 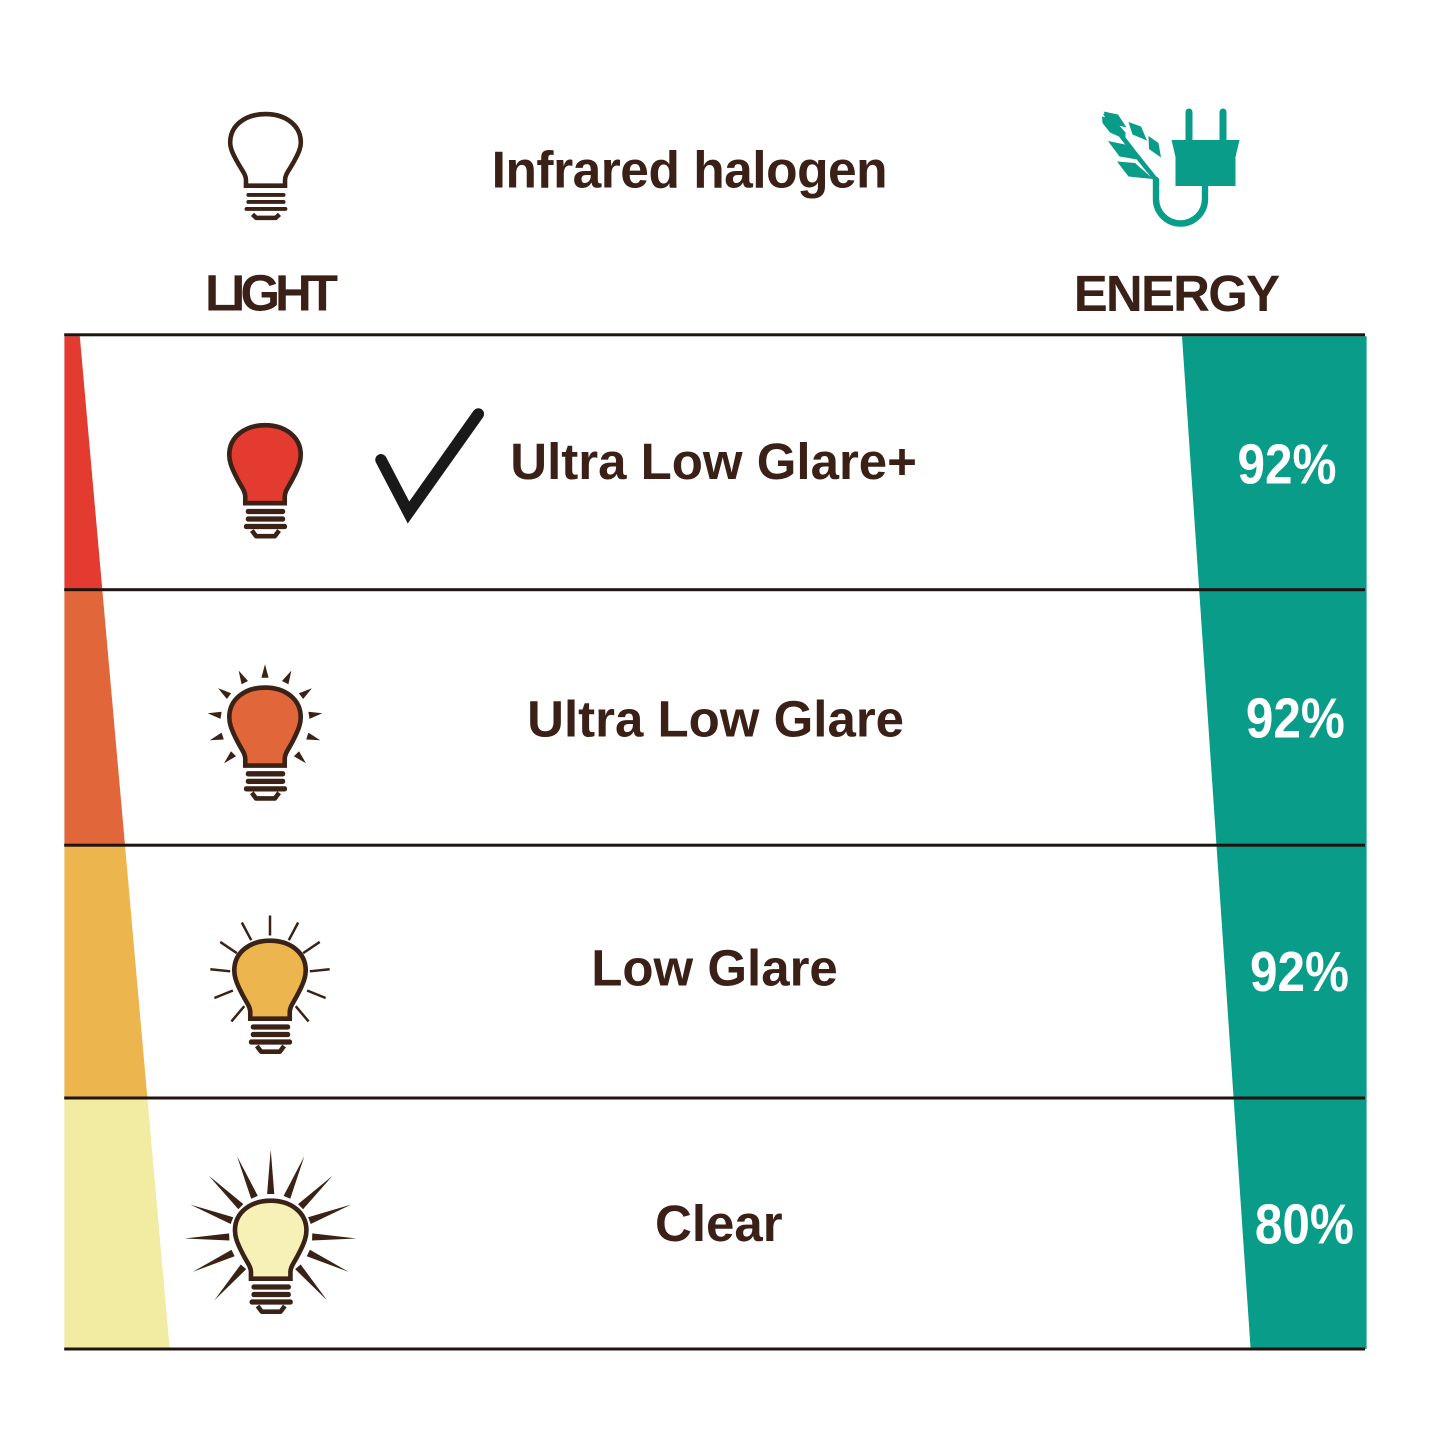 What do you see at coordinates (719, 1223) in the screenshot?
I see `svg-text: Clear` at bounding box center [719, 1223].